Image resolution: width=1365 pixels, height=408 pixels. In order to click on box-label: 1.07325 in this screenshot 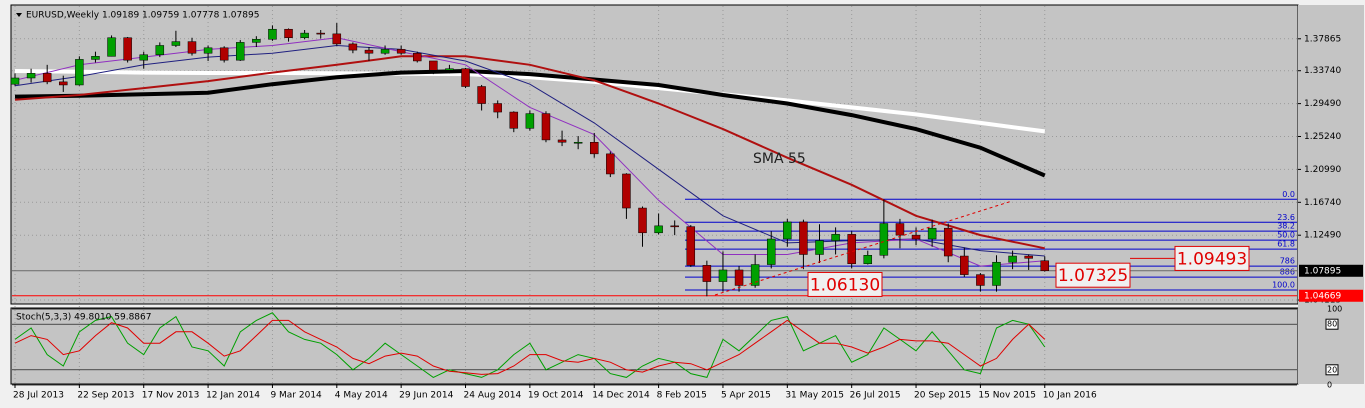, I will do `click(1093, 276)`.